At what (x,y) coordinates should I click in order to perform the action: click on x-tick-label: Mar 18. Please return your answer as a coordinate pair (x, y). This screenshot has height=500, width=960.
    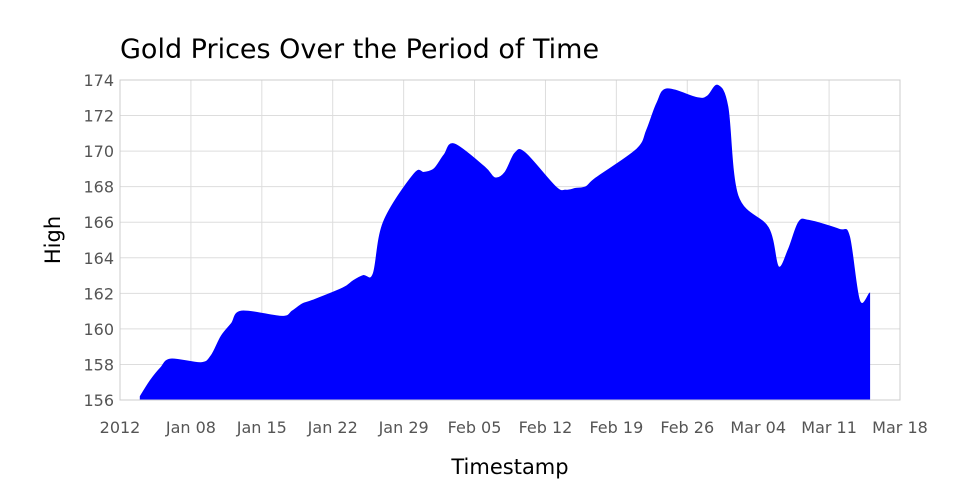
    Looking at the image, I should click on (900, 427).